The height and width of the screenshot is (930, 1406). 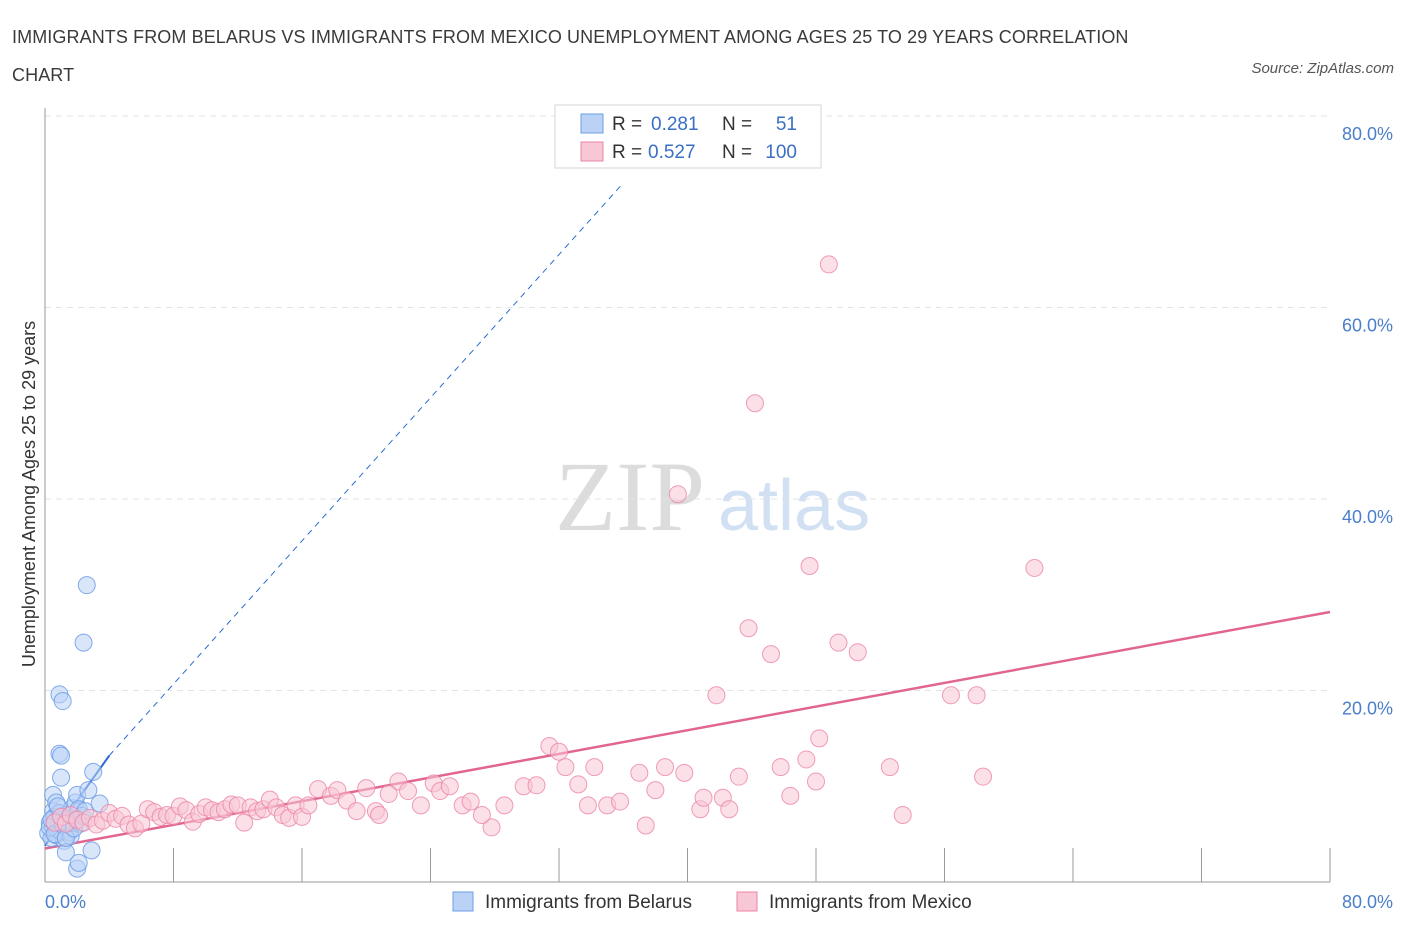 I want to click on y-tick-label: 40.0%, so click(x=1367, y=517).